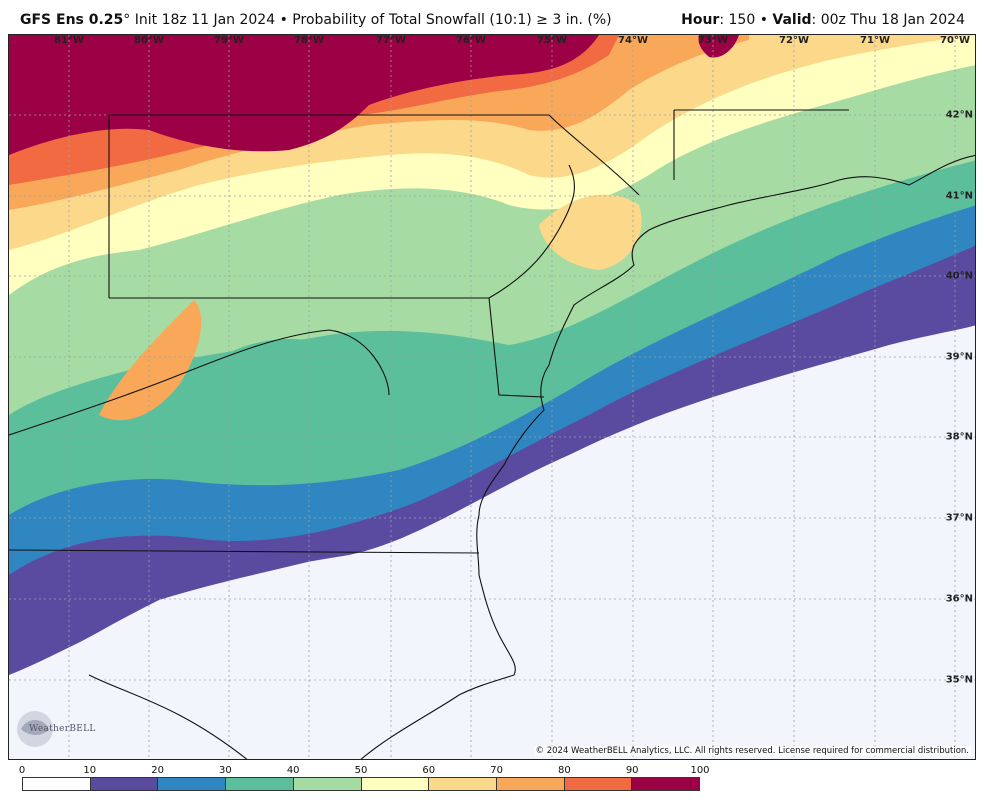 The width and height of the screenshot is (984, 808). What do you see at coordinates (391, 40) in the screenshot?
I see `longitude-label: 77°W` at bounding box center [391, 40].